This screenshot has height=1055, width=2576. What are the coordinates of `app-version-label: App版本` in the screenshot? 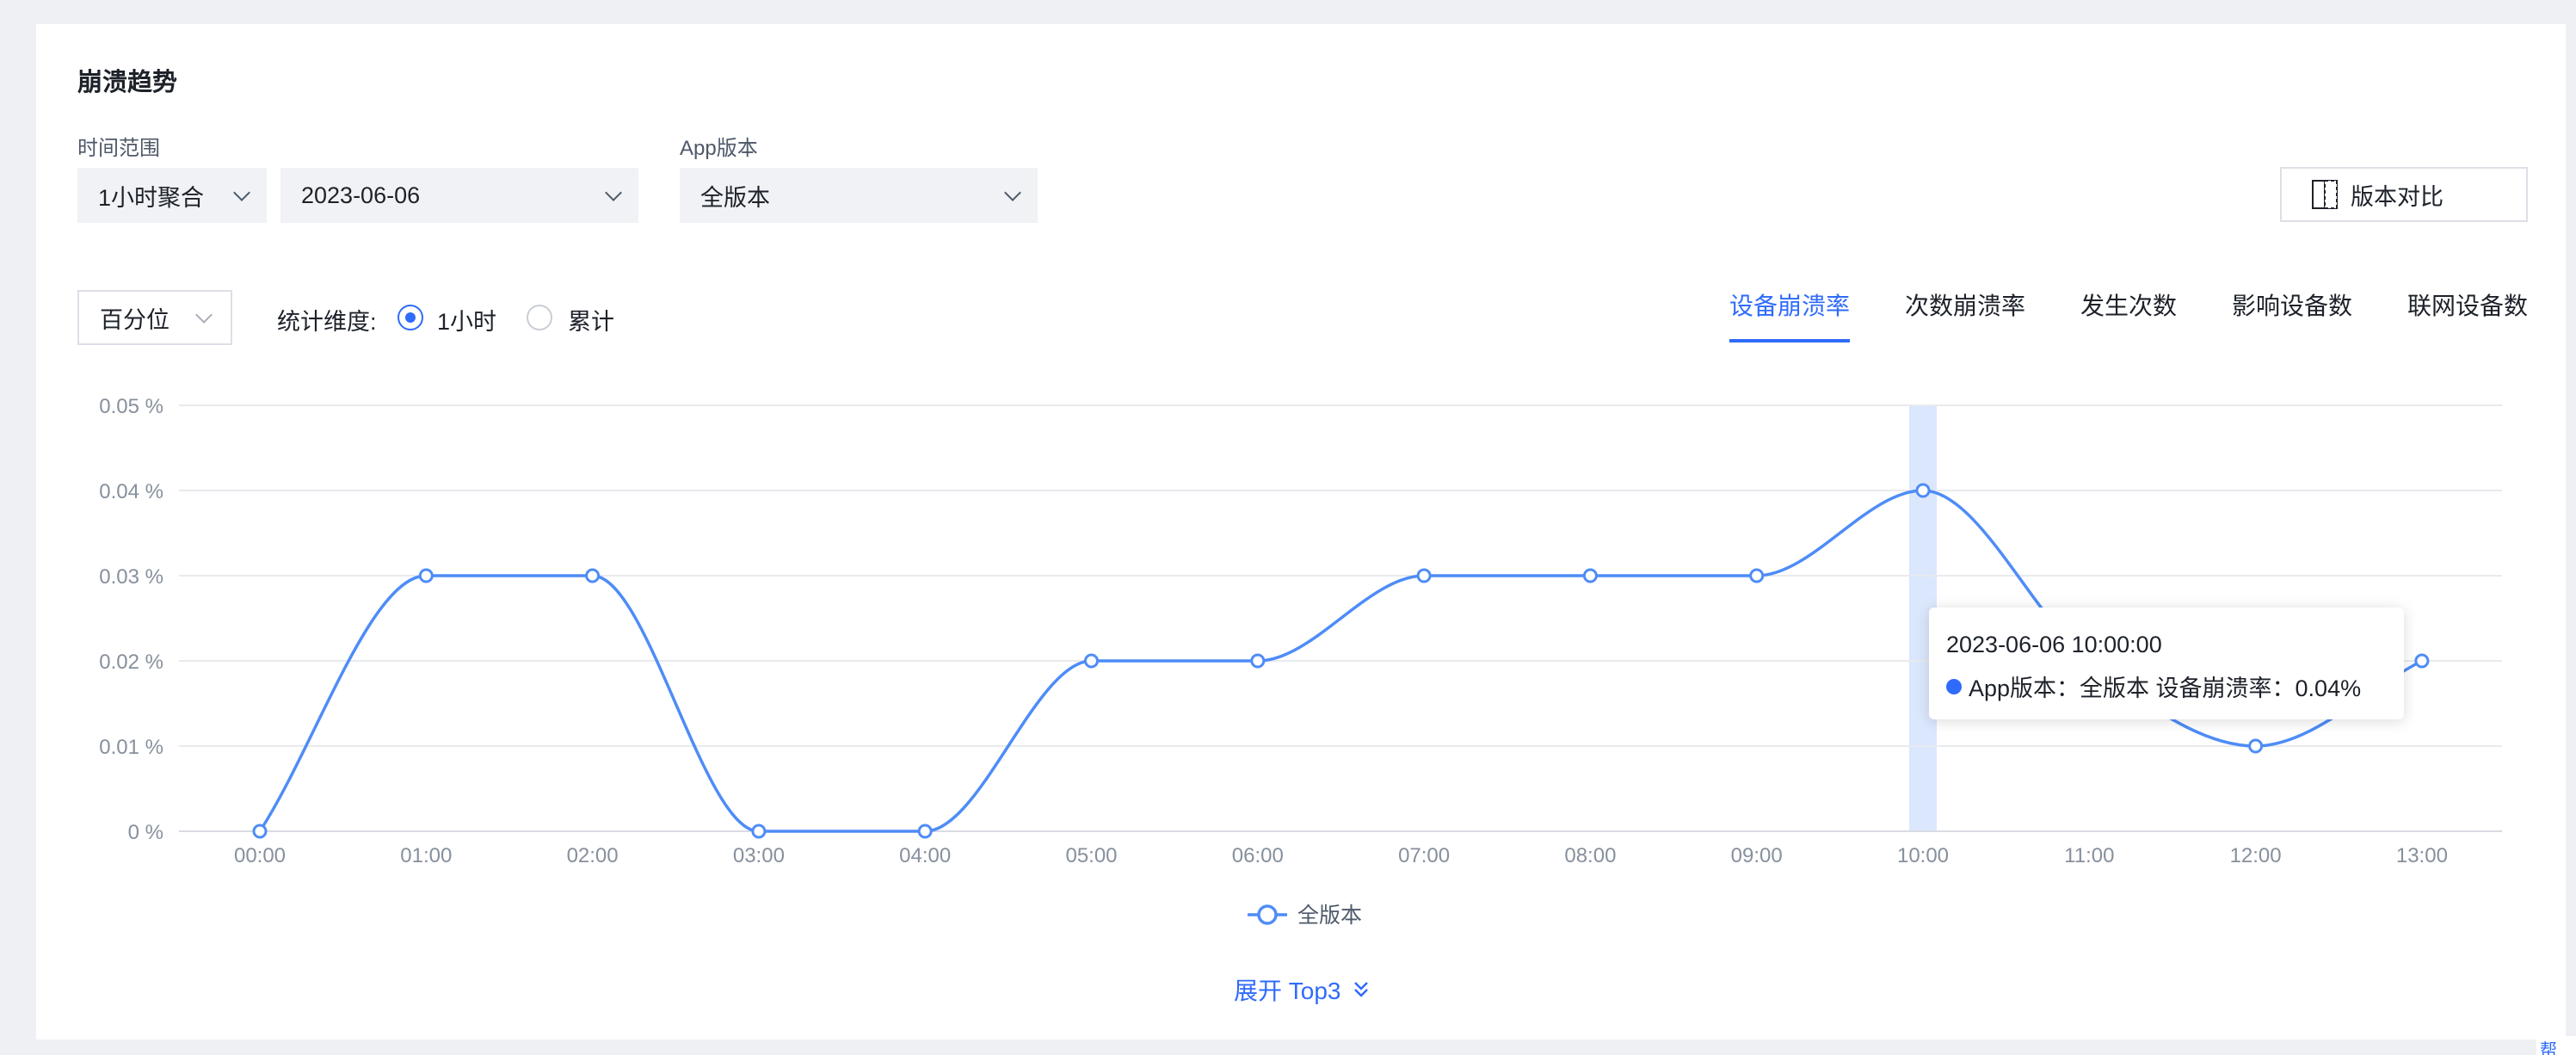 It's located at (719, 148).